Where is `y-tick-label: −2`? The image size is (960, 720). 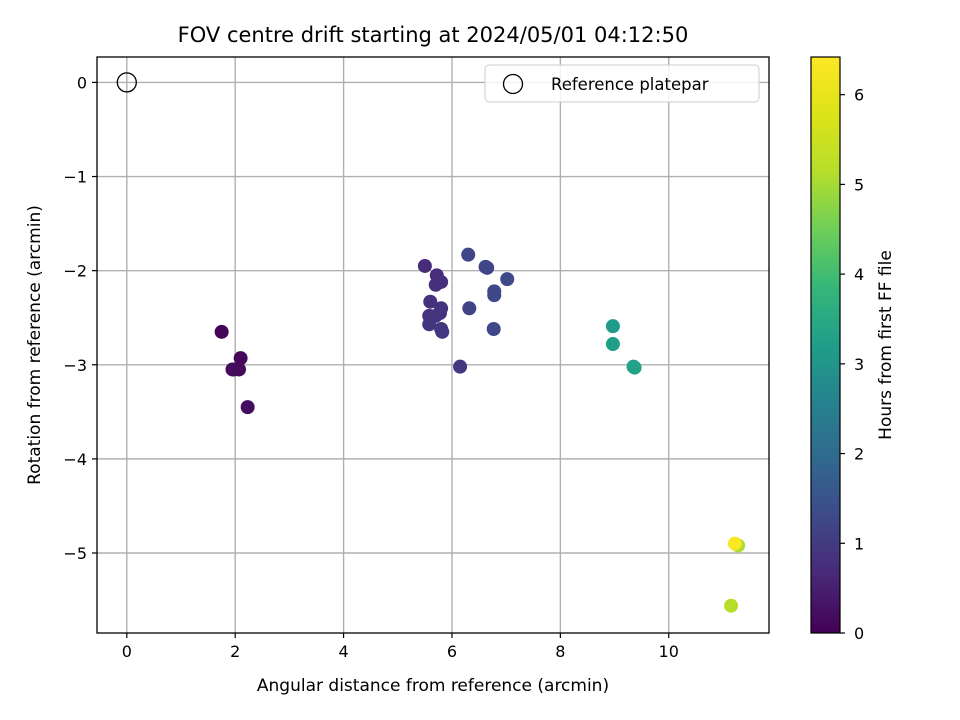 y-tick-label: −2 is located at coordinates (75, 271).